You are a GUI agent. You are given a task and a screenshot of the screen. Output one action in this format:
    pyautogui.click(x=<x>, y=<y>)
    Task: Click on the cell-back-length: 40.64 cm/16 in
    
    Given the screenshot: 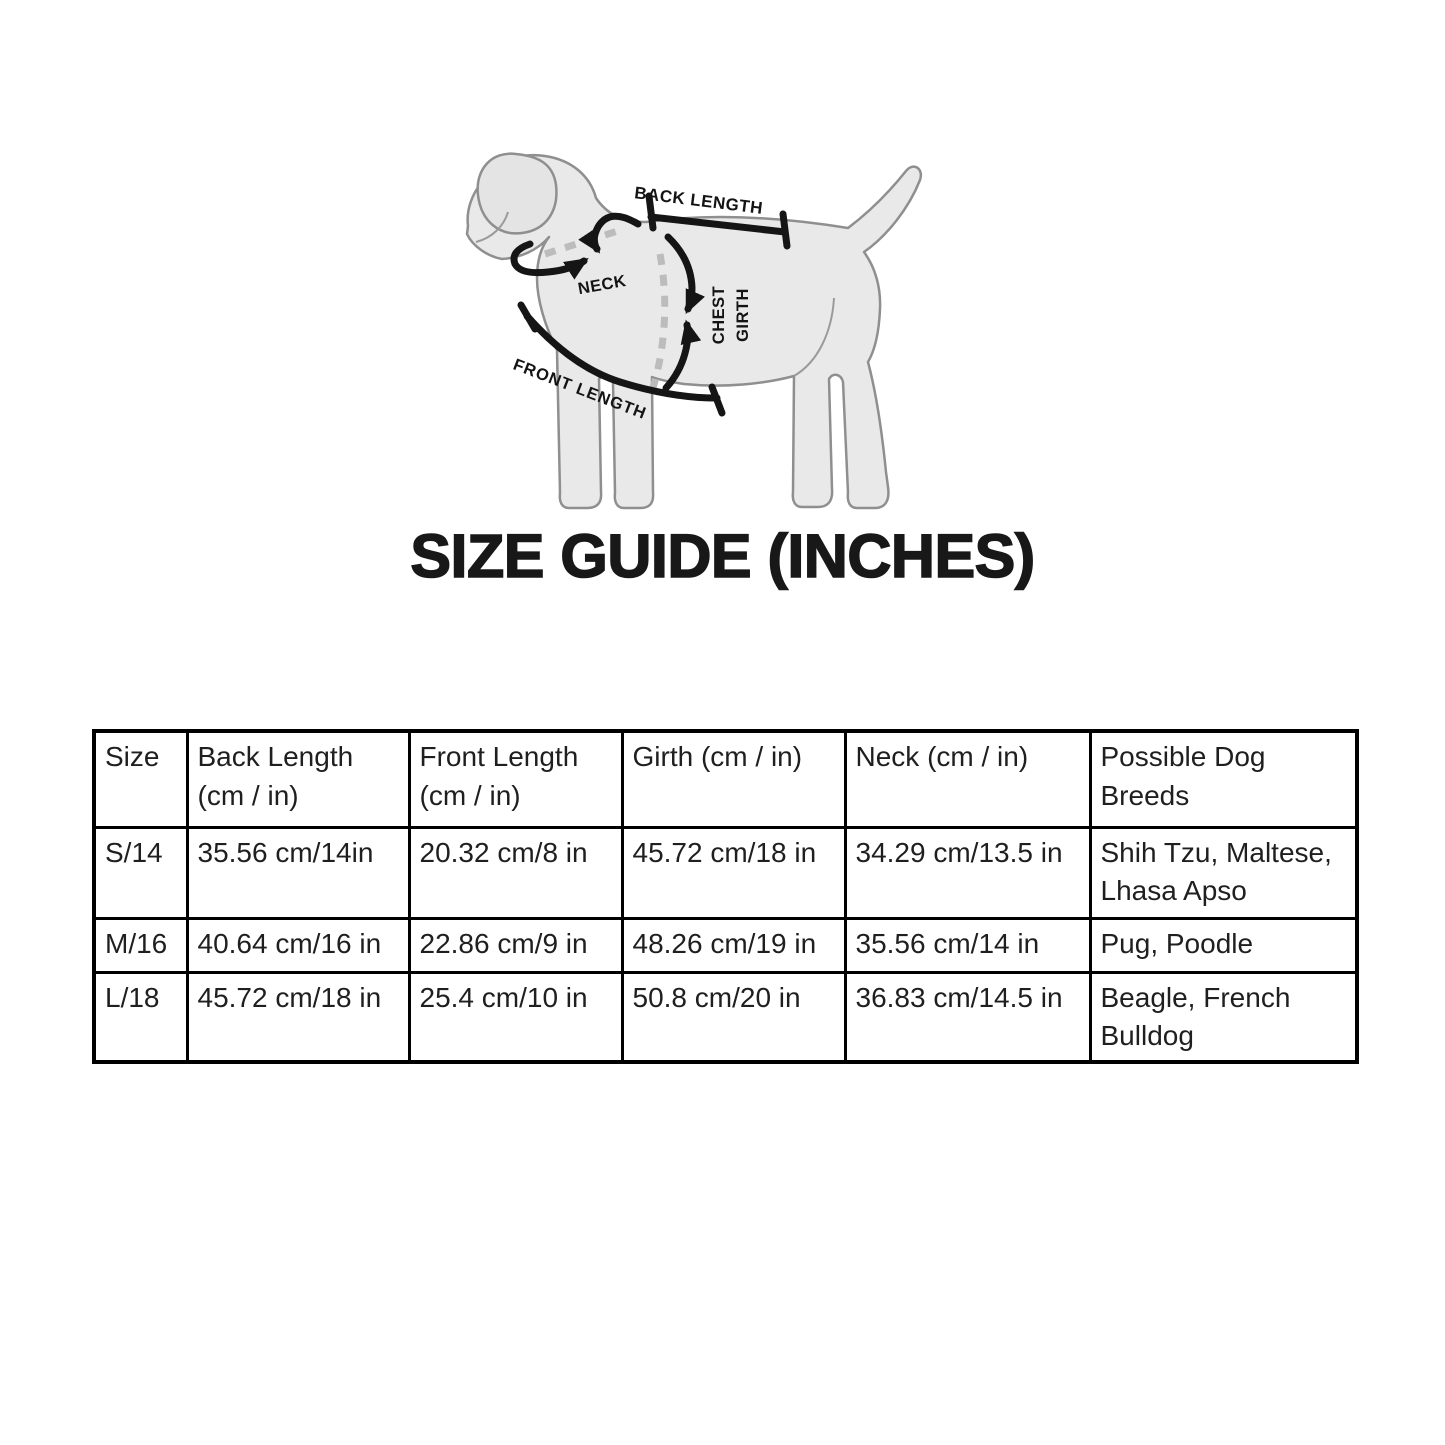 What is the action you would take?
    pyautogui.click(x=298, y=945)
    